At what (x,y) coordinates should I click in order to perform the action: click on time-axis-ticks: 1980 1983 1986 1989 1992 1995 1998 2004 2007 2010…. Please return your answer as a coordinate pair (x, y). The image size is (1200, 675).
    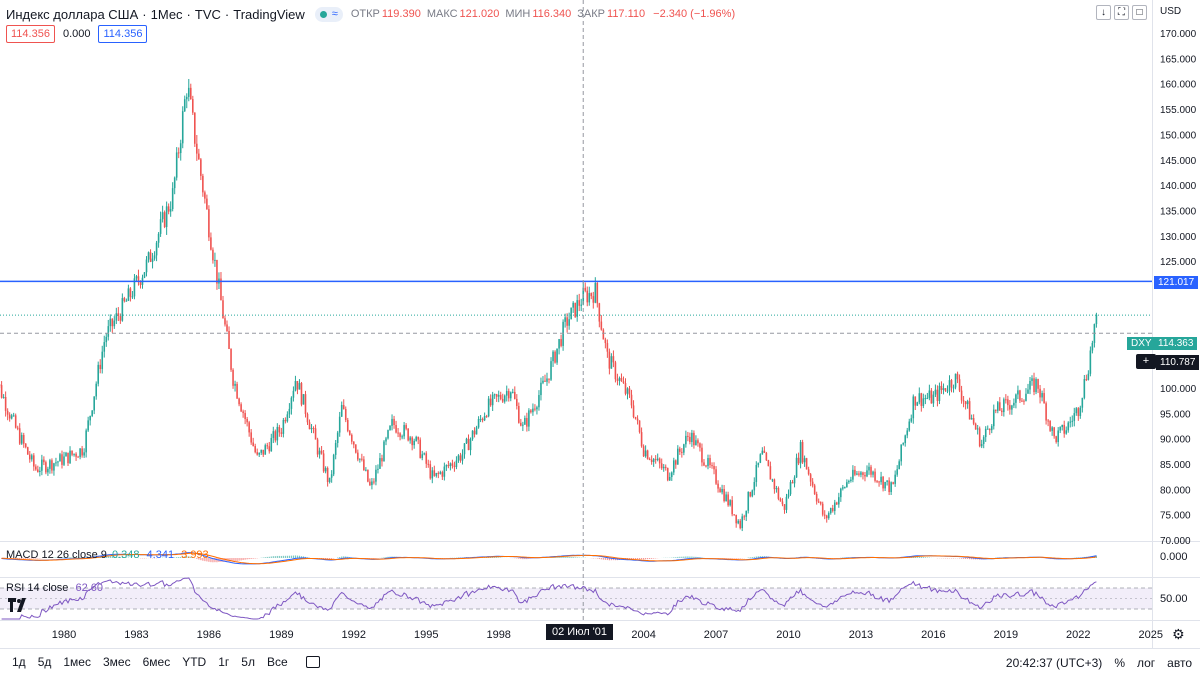
    Looking at the image, I should click on (607, 635).